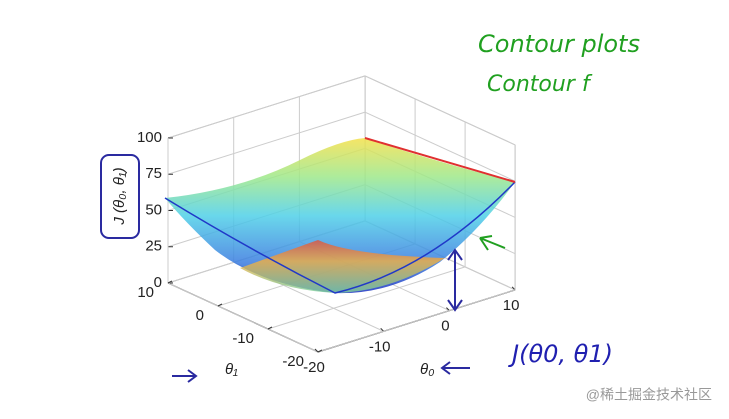 Image resolution: width=729 pixels, height=419 pixels. What do you see at coordinates (511, 305) in the screenshot?
I see `x-tick-label: 10` at bounding box center [511, 305].